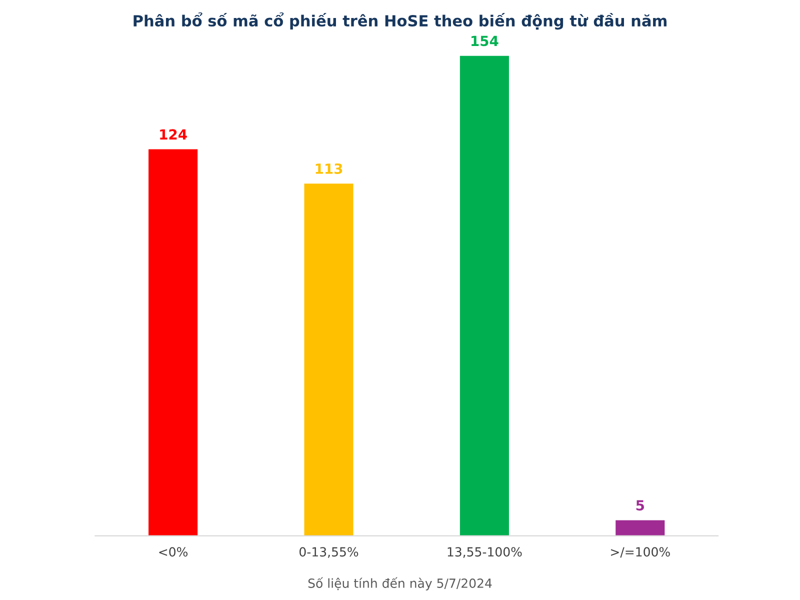  What do you see at coordinates (485, 552) in the screenshot?
I see `x-tick-label: 13,55-100%` at bounding box center [485, 552].